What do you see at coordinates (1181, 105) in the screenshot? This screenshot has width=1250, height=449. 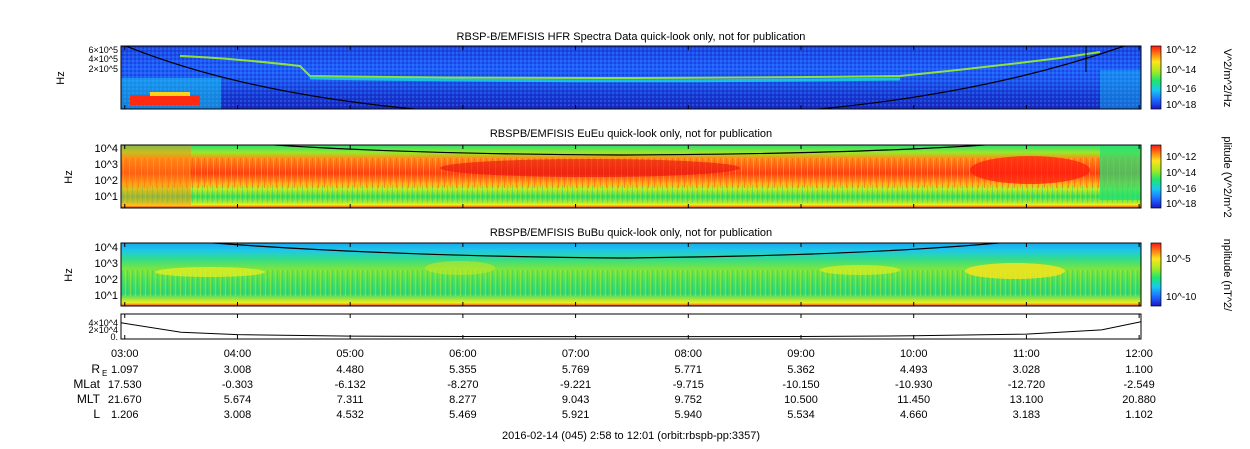 I see `hfr-cbar-tick: 10^-18` at bounding box center [1181, 105].